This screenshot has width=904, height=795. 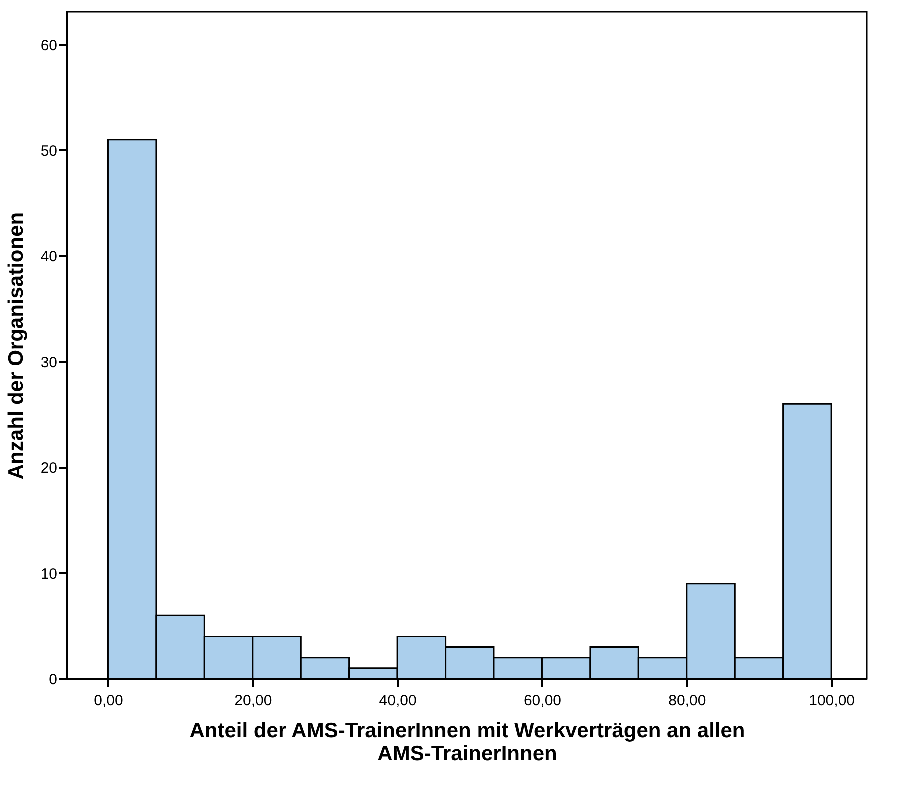 What do you see at coordinates (49, 257) in the screenshot?
I see `y-tick-label: 40` at bounding box center [49, 257].